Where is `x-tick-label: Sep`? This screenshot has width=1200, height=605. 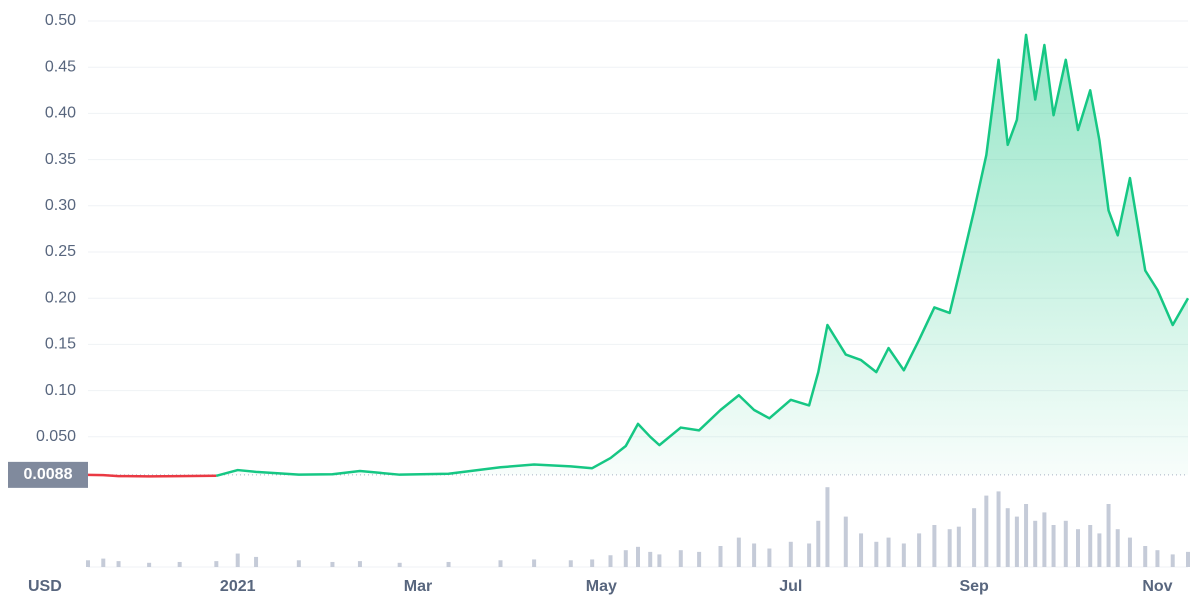 x-tick-label: Sep is located at coordinates (974, 586).